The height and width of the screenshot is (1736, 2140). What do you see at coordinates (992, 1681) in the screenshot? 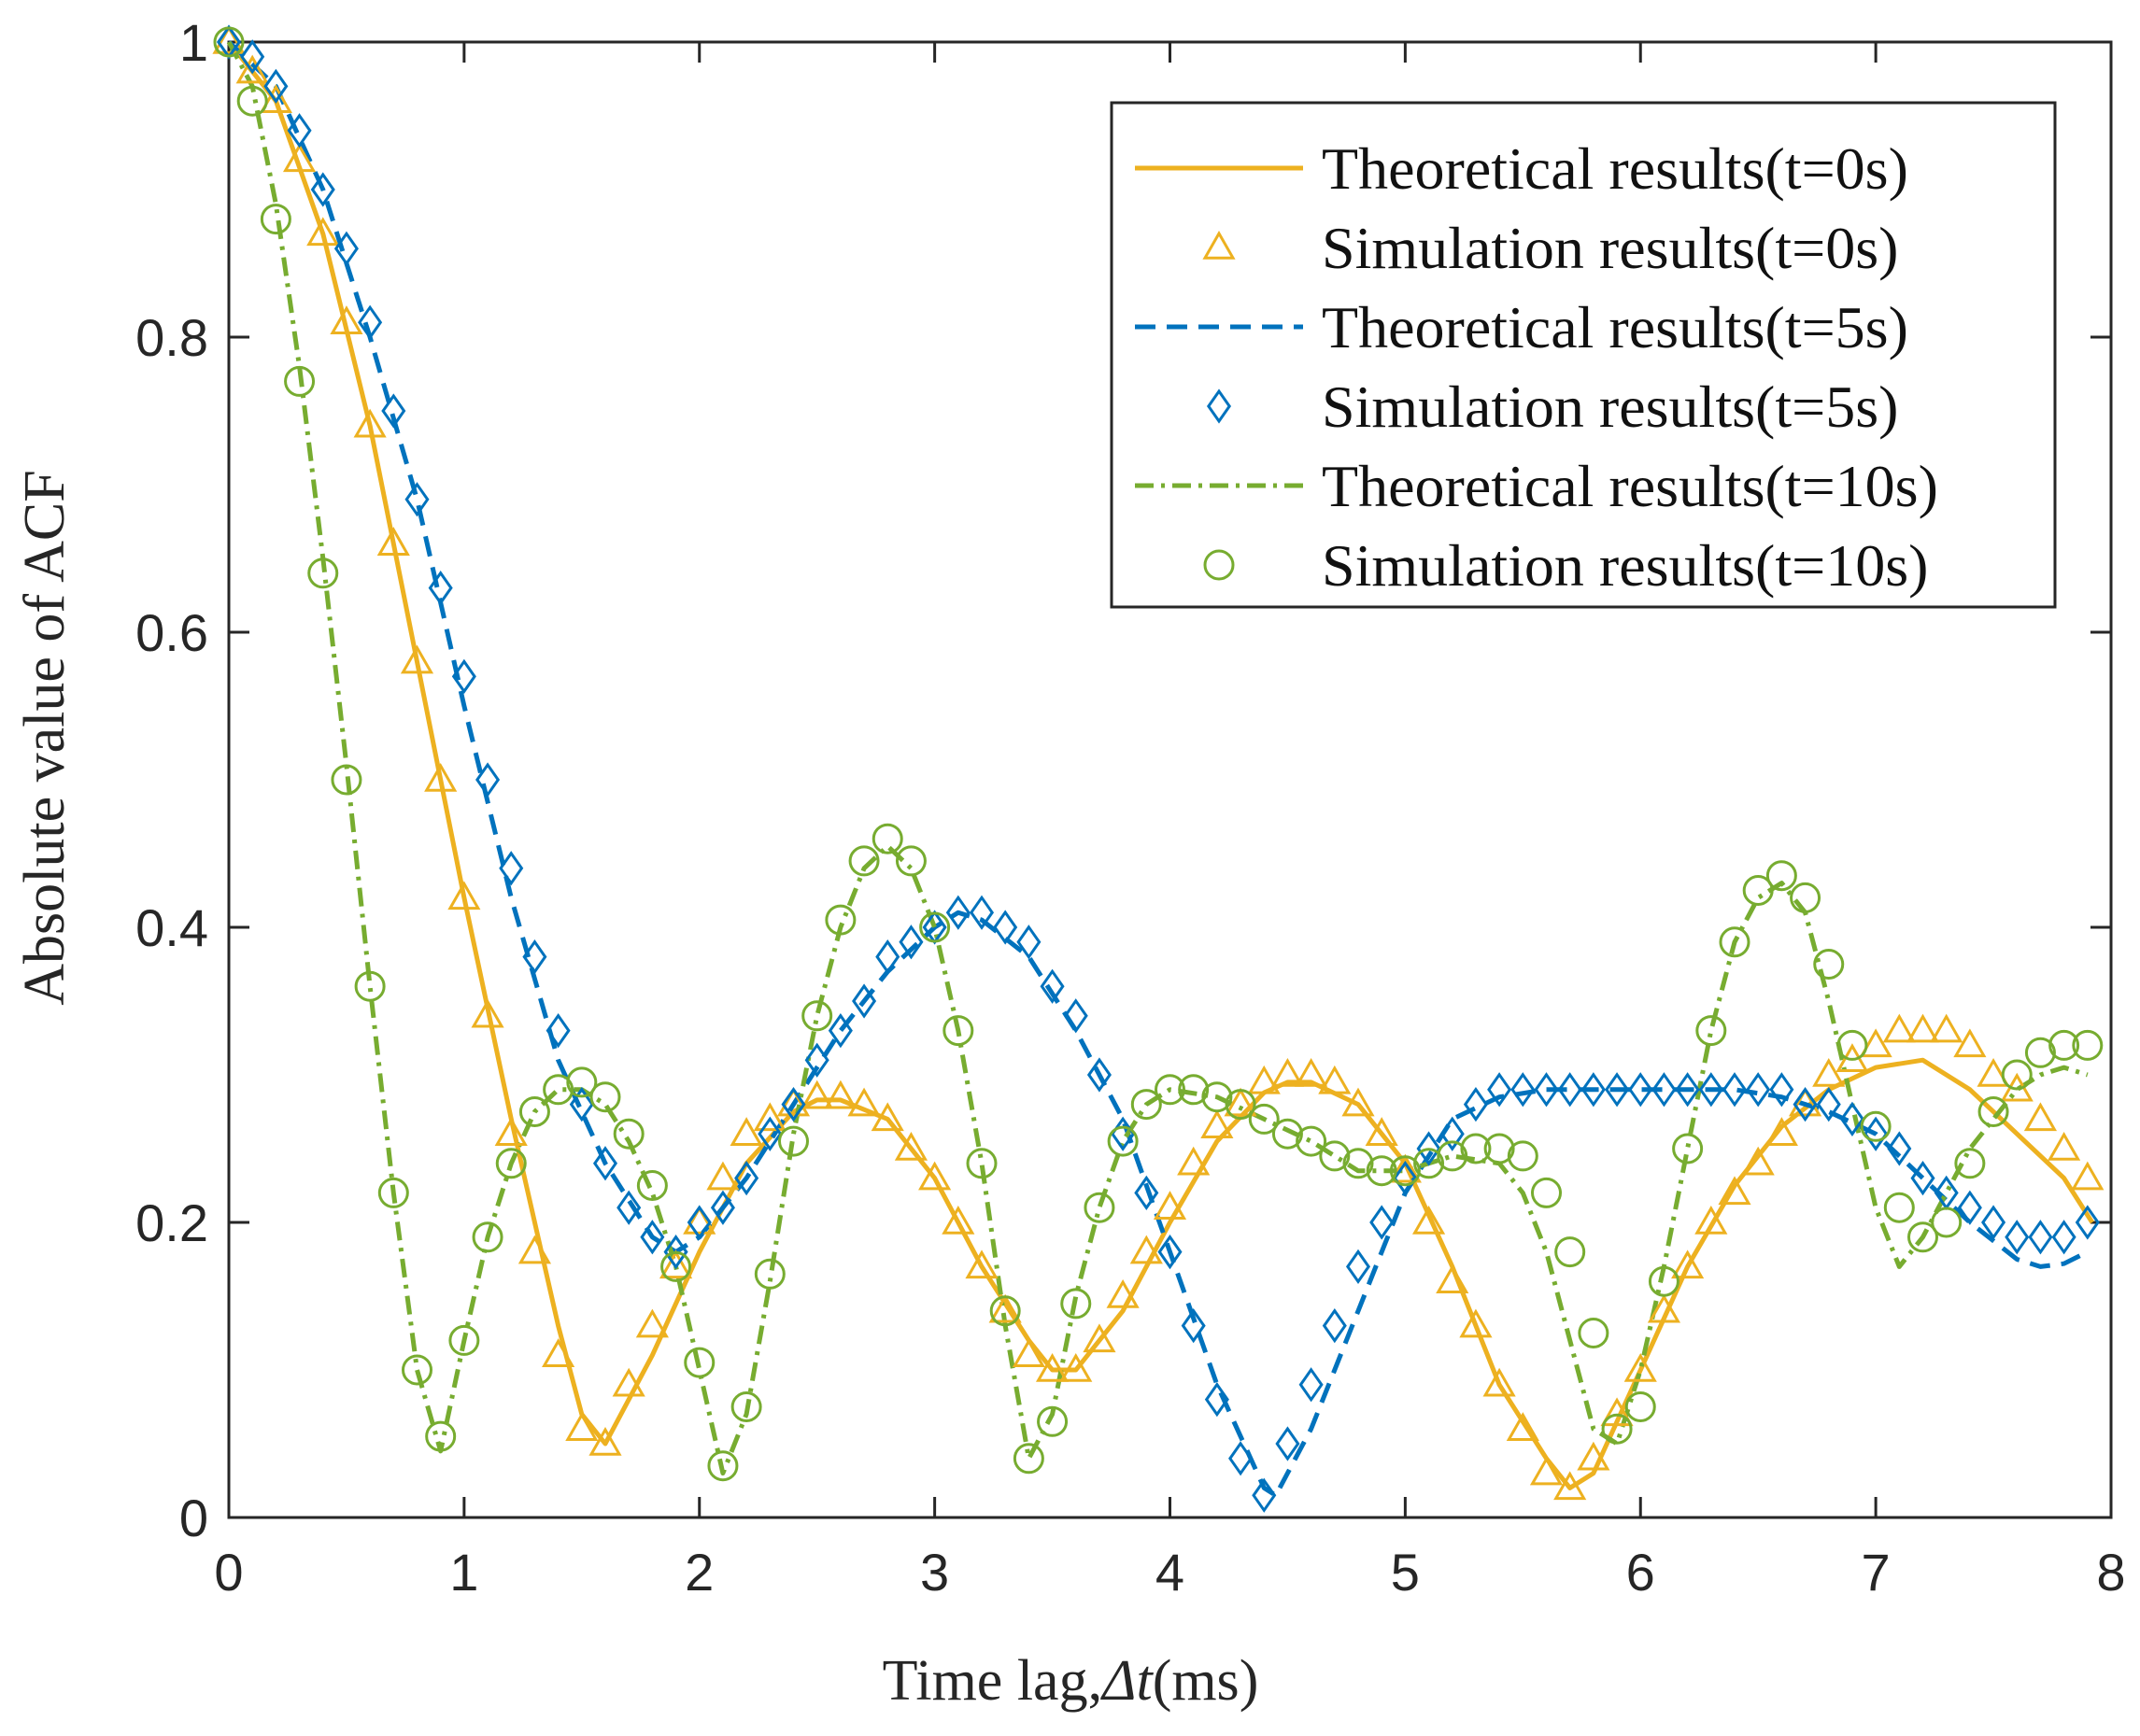
I see `x-axis-label-text: Time lag,` at bounding box center [992, 1681].